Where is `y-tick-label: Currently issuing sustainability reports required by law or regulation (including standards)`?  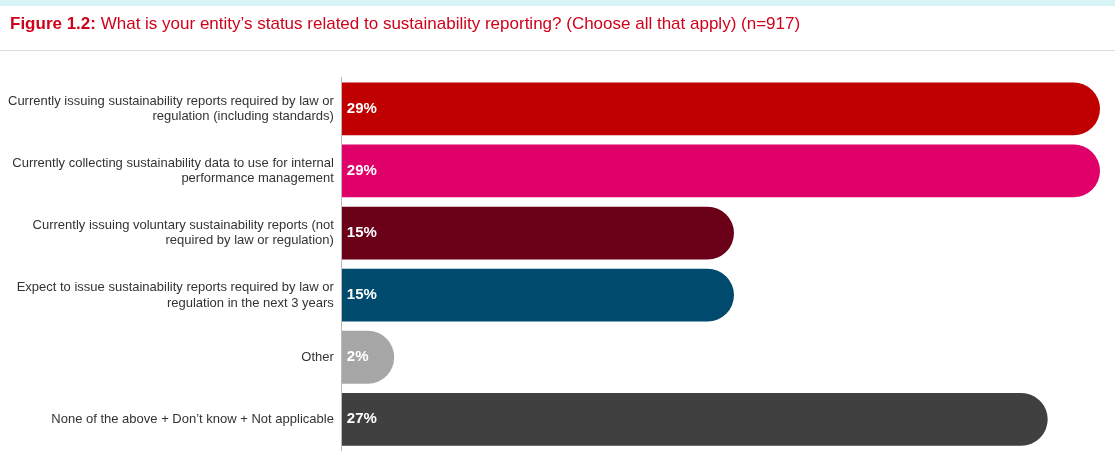 y-tick-label: Currently issuing sustainability reports required by law or regulation (including standards) is located at coordinates (171, 108).